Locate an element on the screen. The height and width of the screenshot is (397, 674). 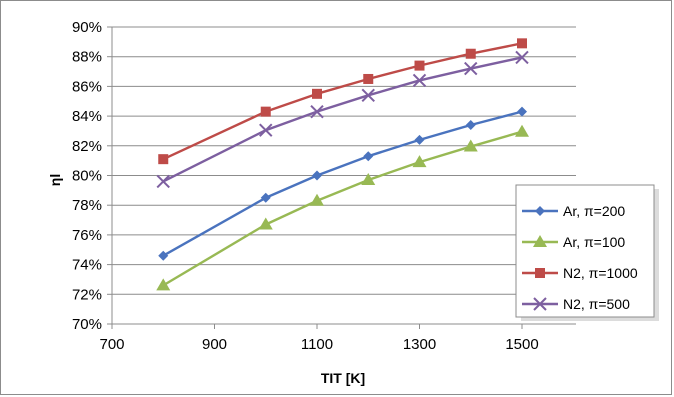
legend-item-2: Ar, π=100 is located at coordinates (573, 242).